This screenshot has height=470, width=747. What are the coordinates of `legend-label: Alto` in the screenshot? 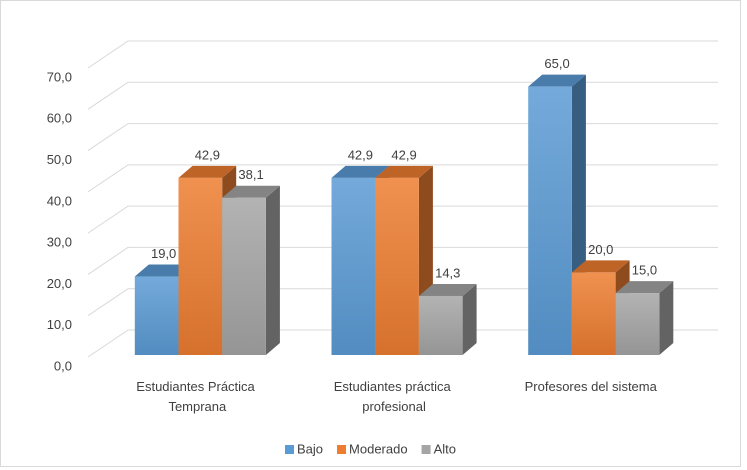 It's located at (445, 448).